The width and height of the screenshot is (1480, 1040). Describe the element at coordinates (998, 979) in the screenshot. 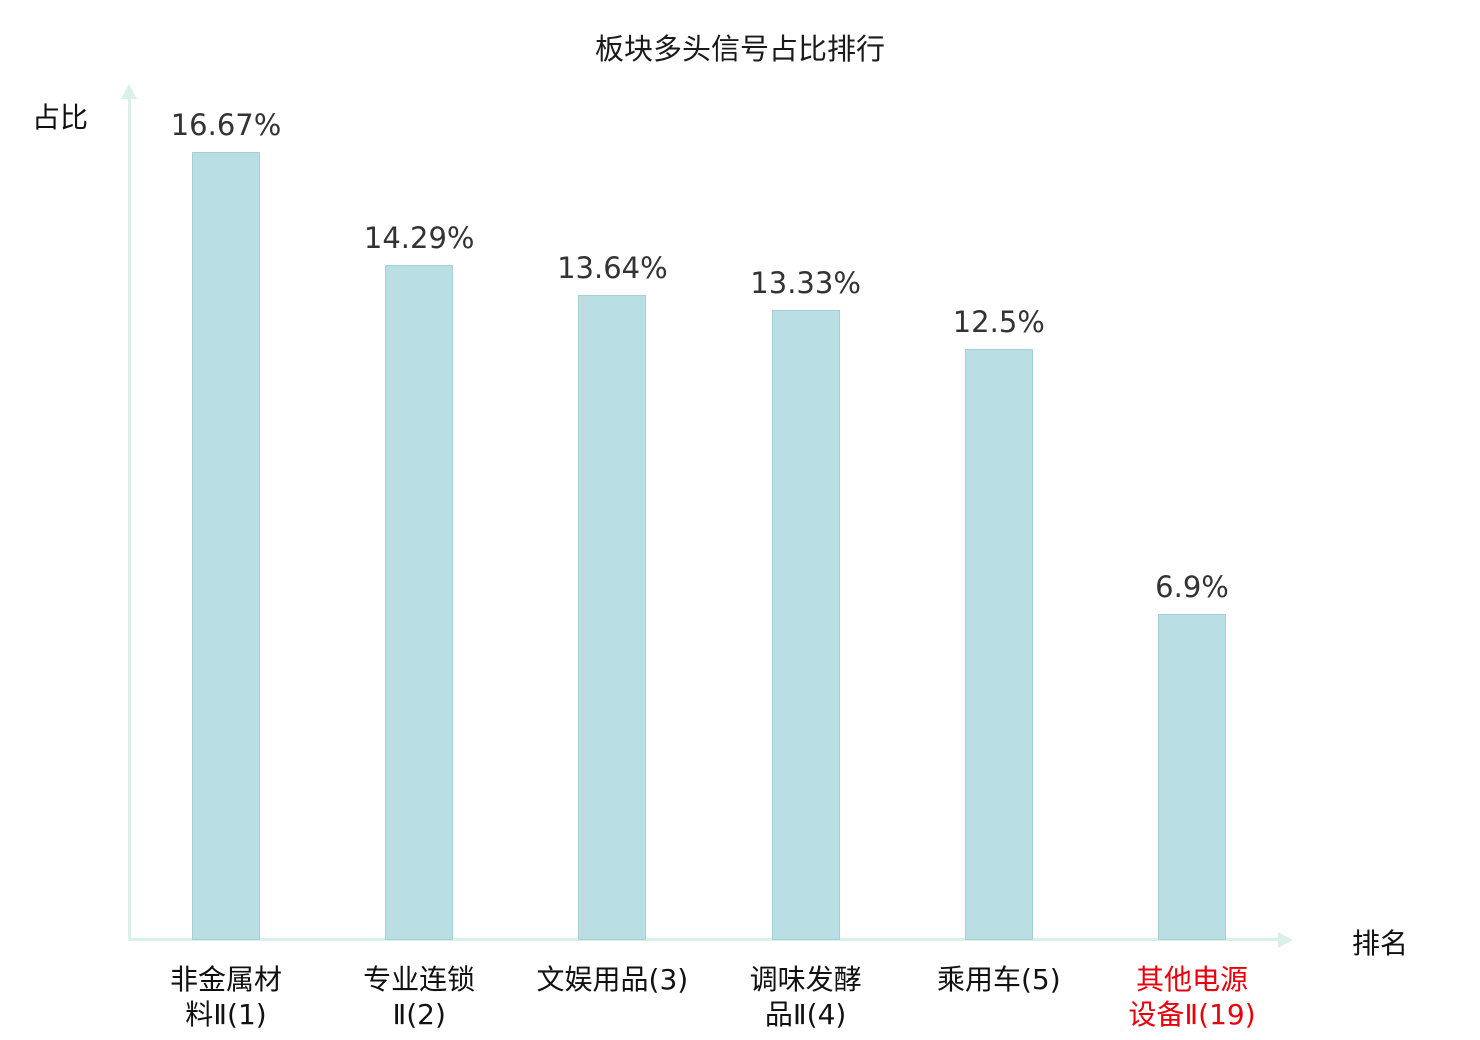

I see `bar-category-label: 乘用车(5)` at that location.